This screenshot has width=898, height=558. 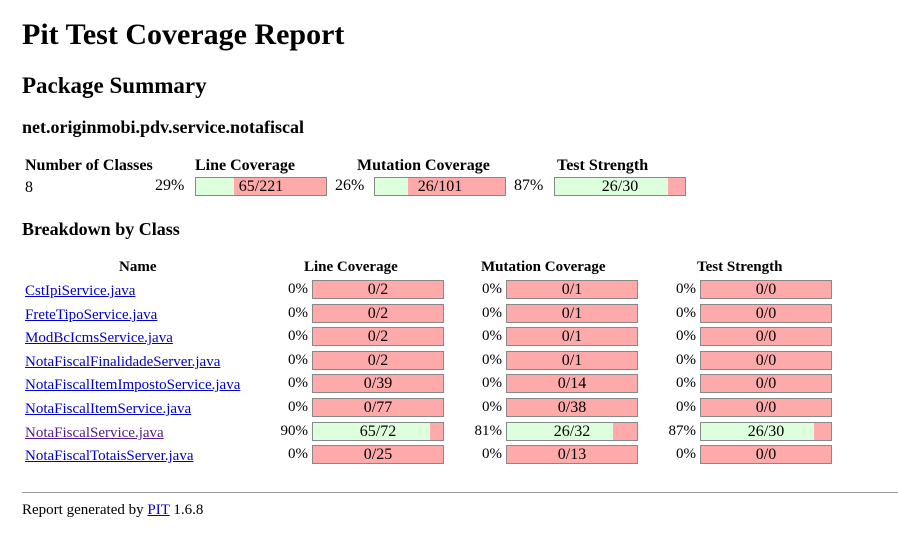 I want to click on class-link: ModBcIcmsService.java, so click(x=99, y=338).